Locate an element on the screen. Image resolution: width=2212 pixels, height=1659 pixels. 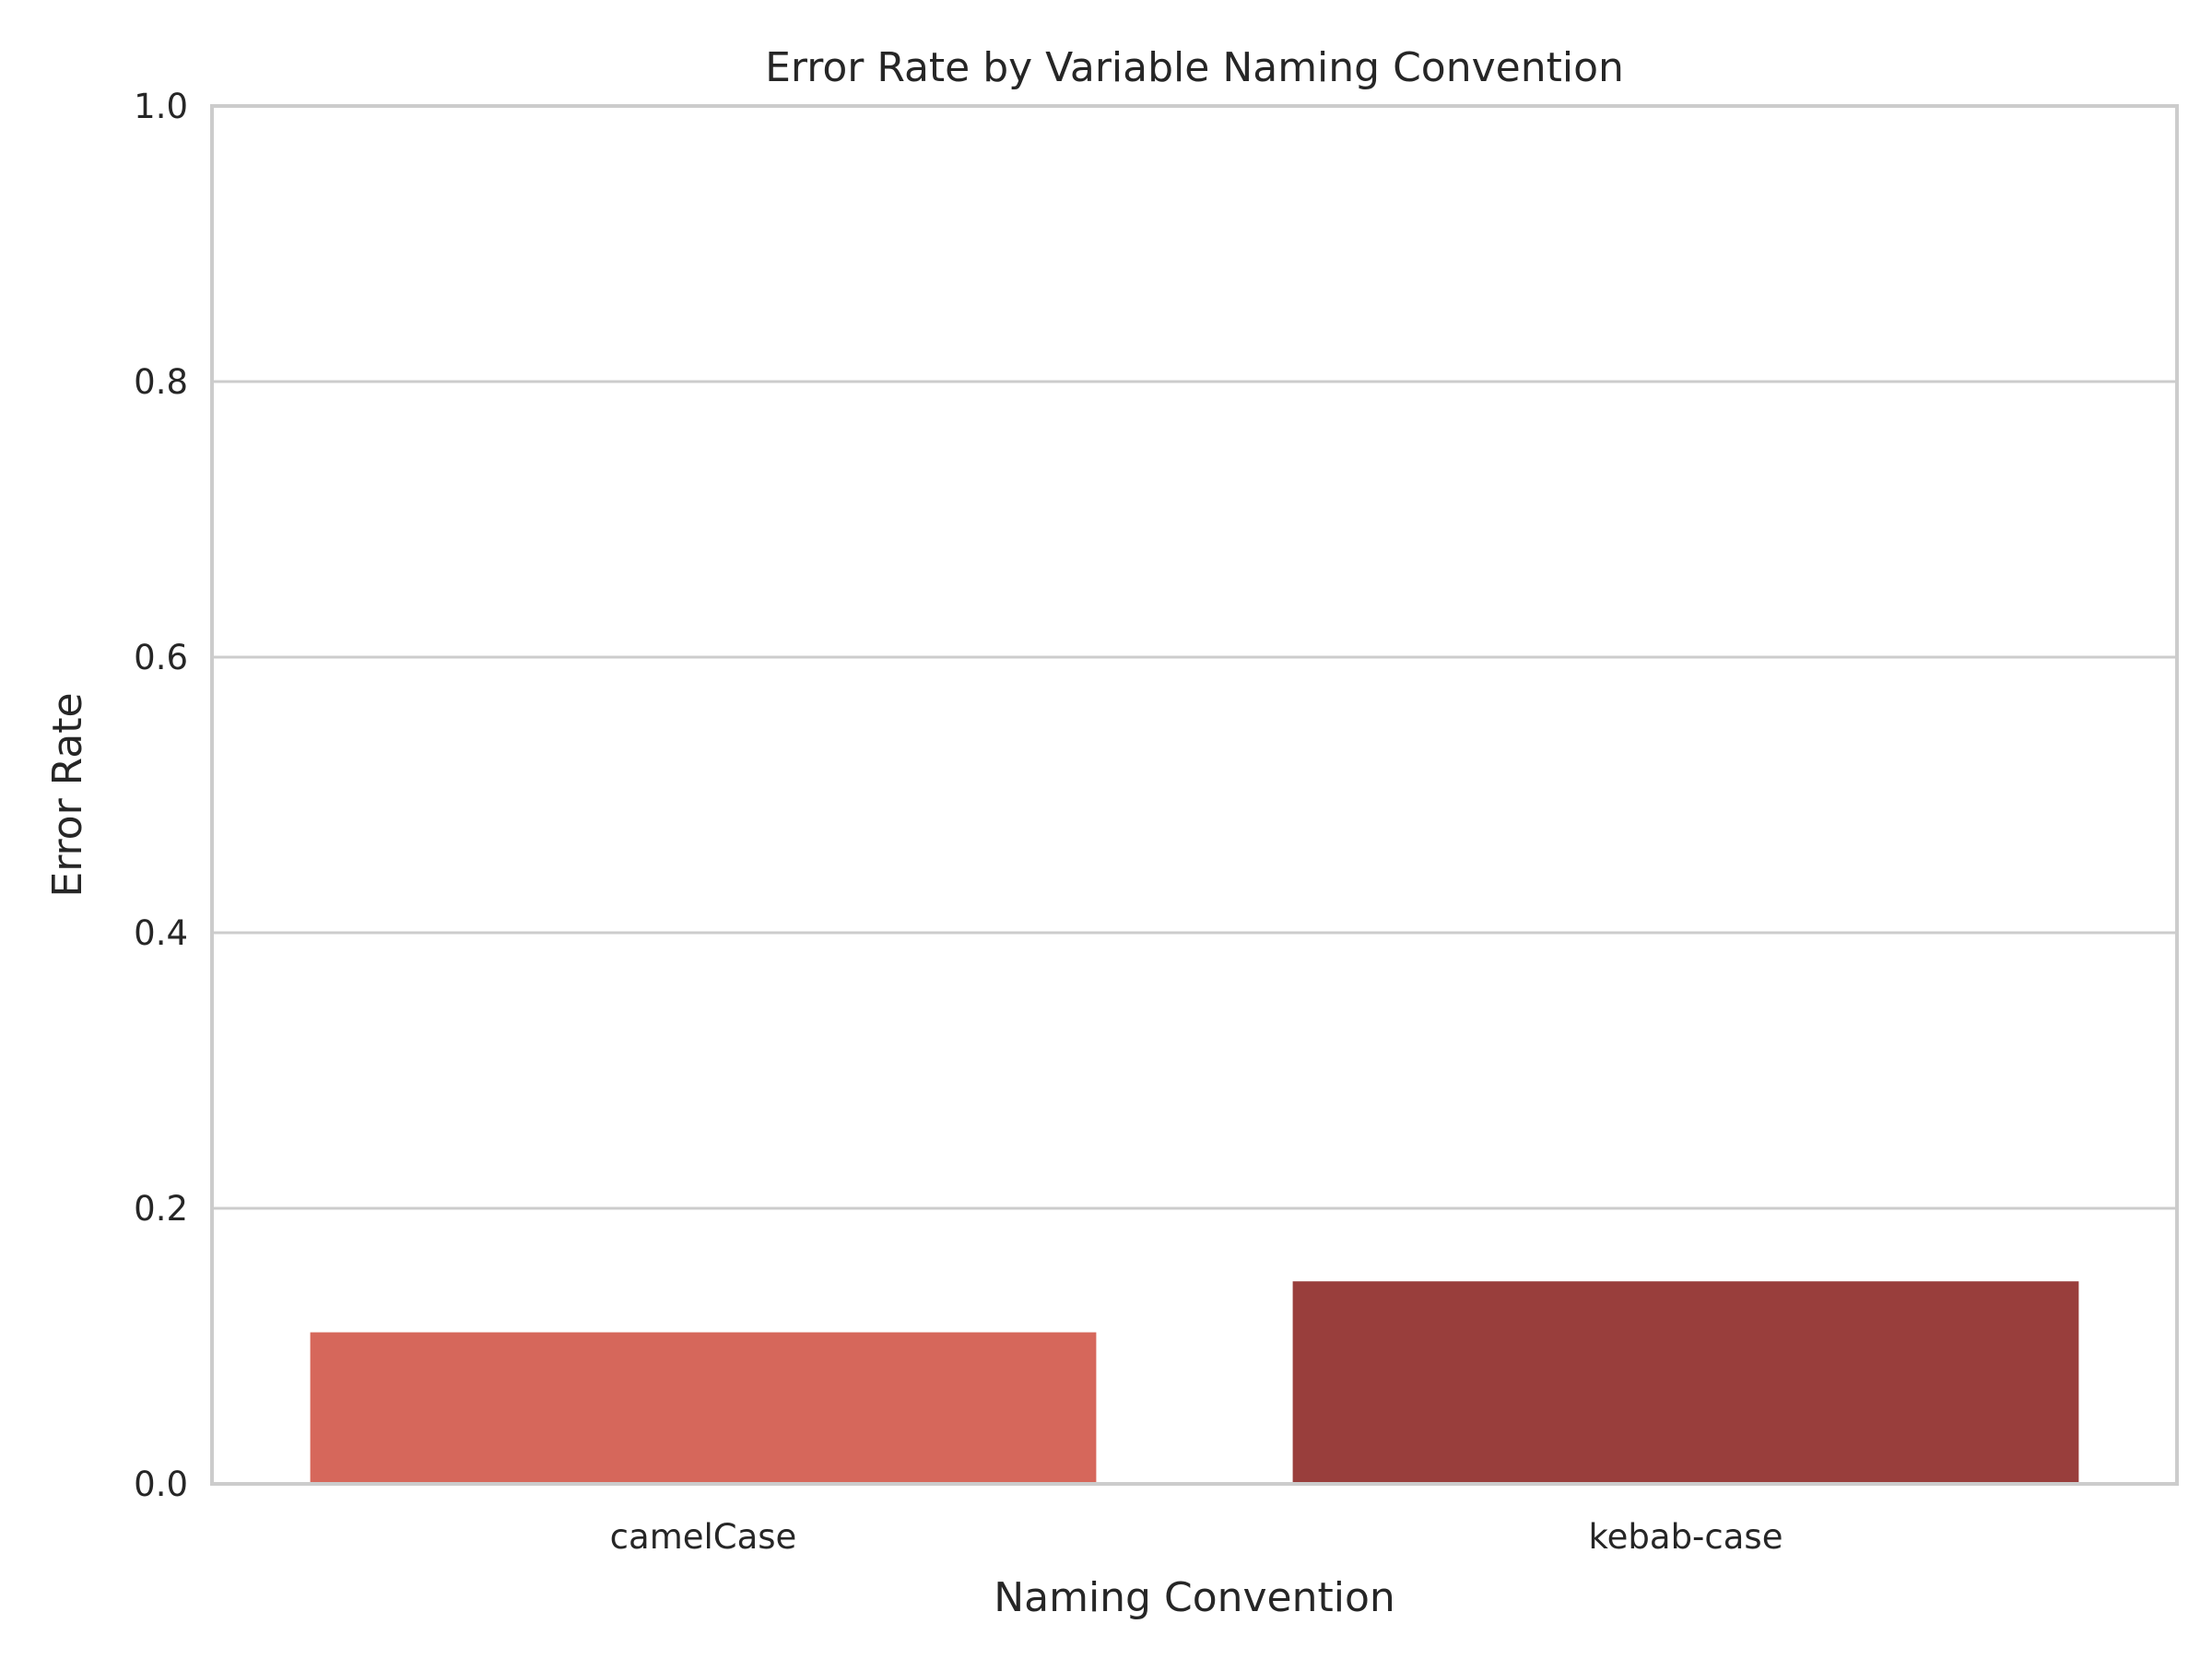
y-tick-label: 1.0 is located at coordinates (161, 106).